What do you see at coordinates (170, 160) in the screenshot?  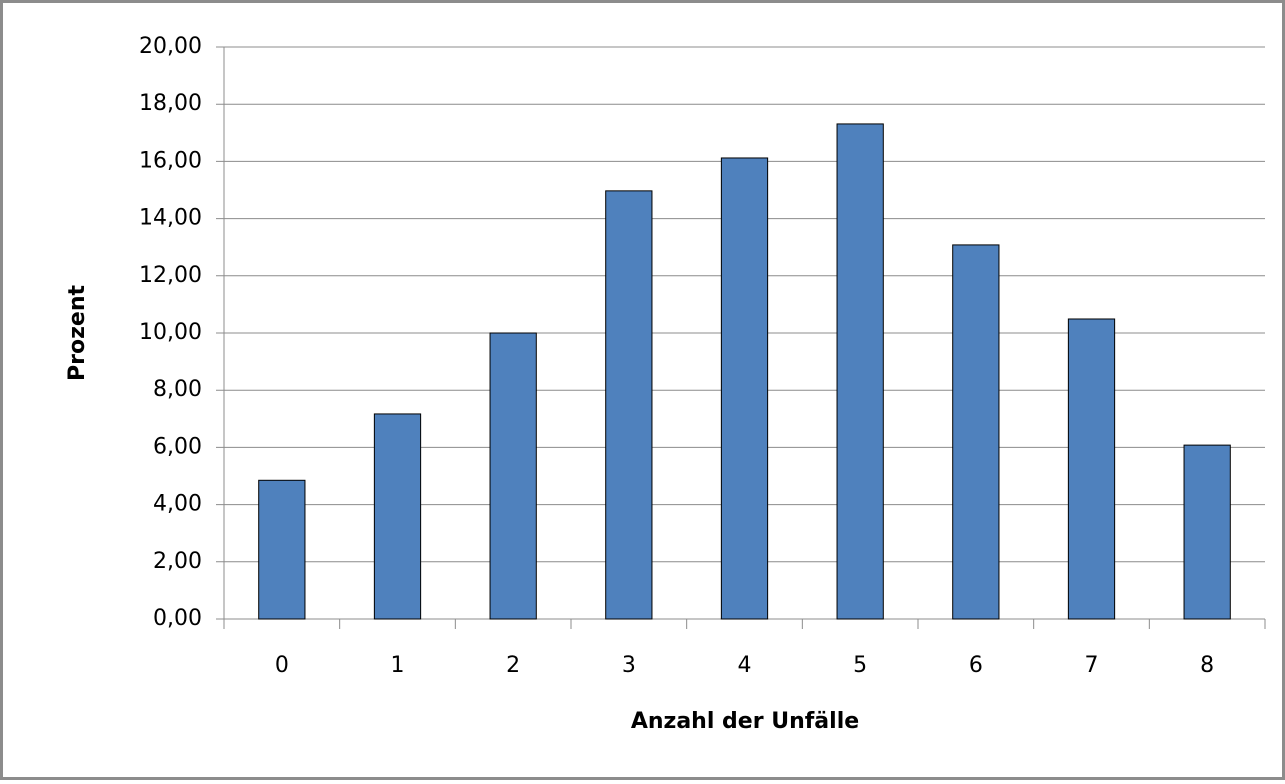 I see `y-tick-label: 16,00` at bounding box center [170, 160].